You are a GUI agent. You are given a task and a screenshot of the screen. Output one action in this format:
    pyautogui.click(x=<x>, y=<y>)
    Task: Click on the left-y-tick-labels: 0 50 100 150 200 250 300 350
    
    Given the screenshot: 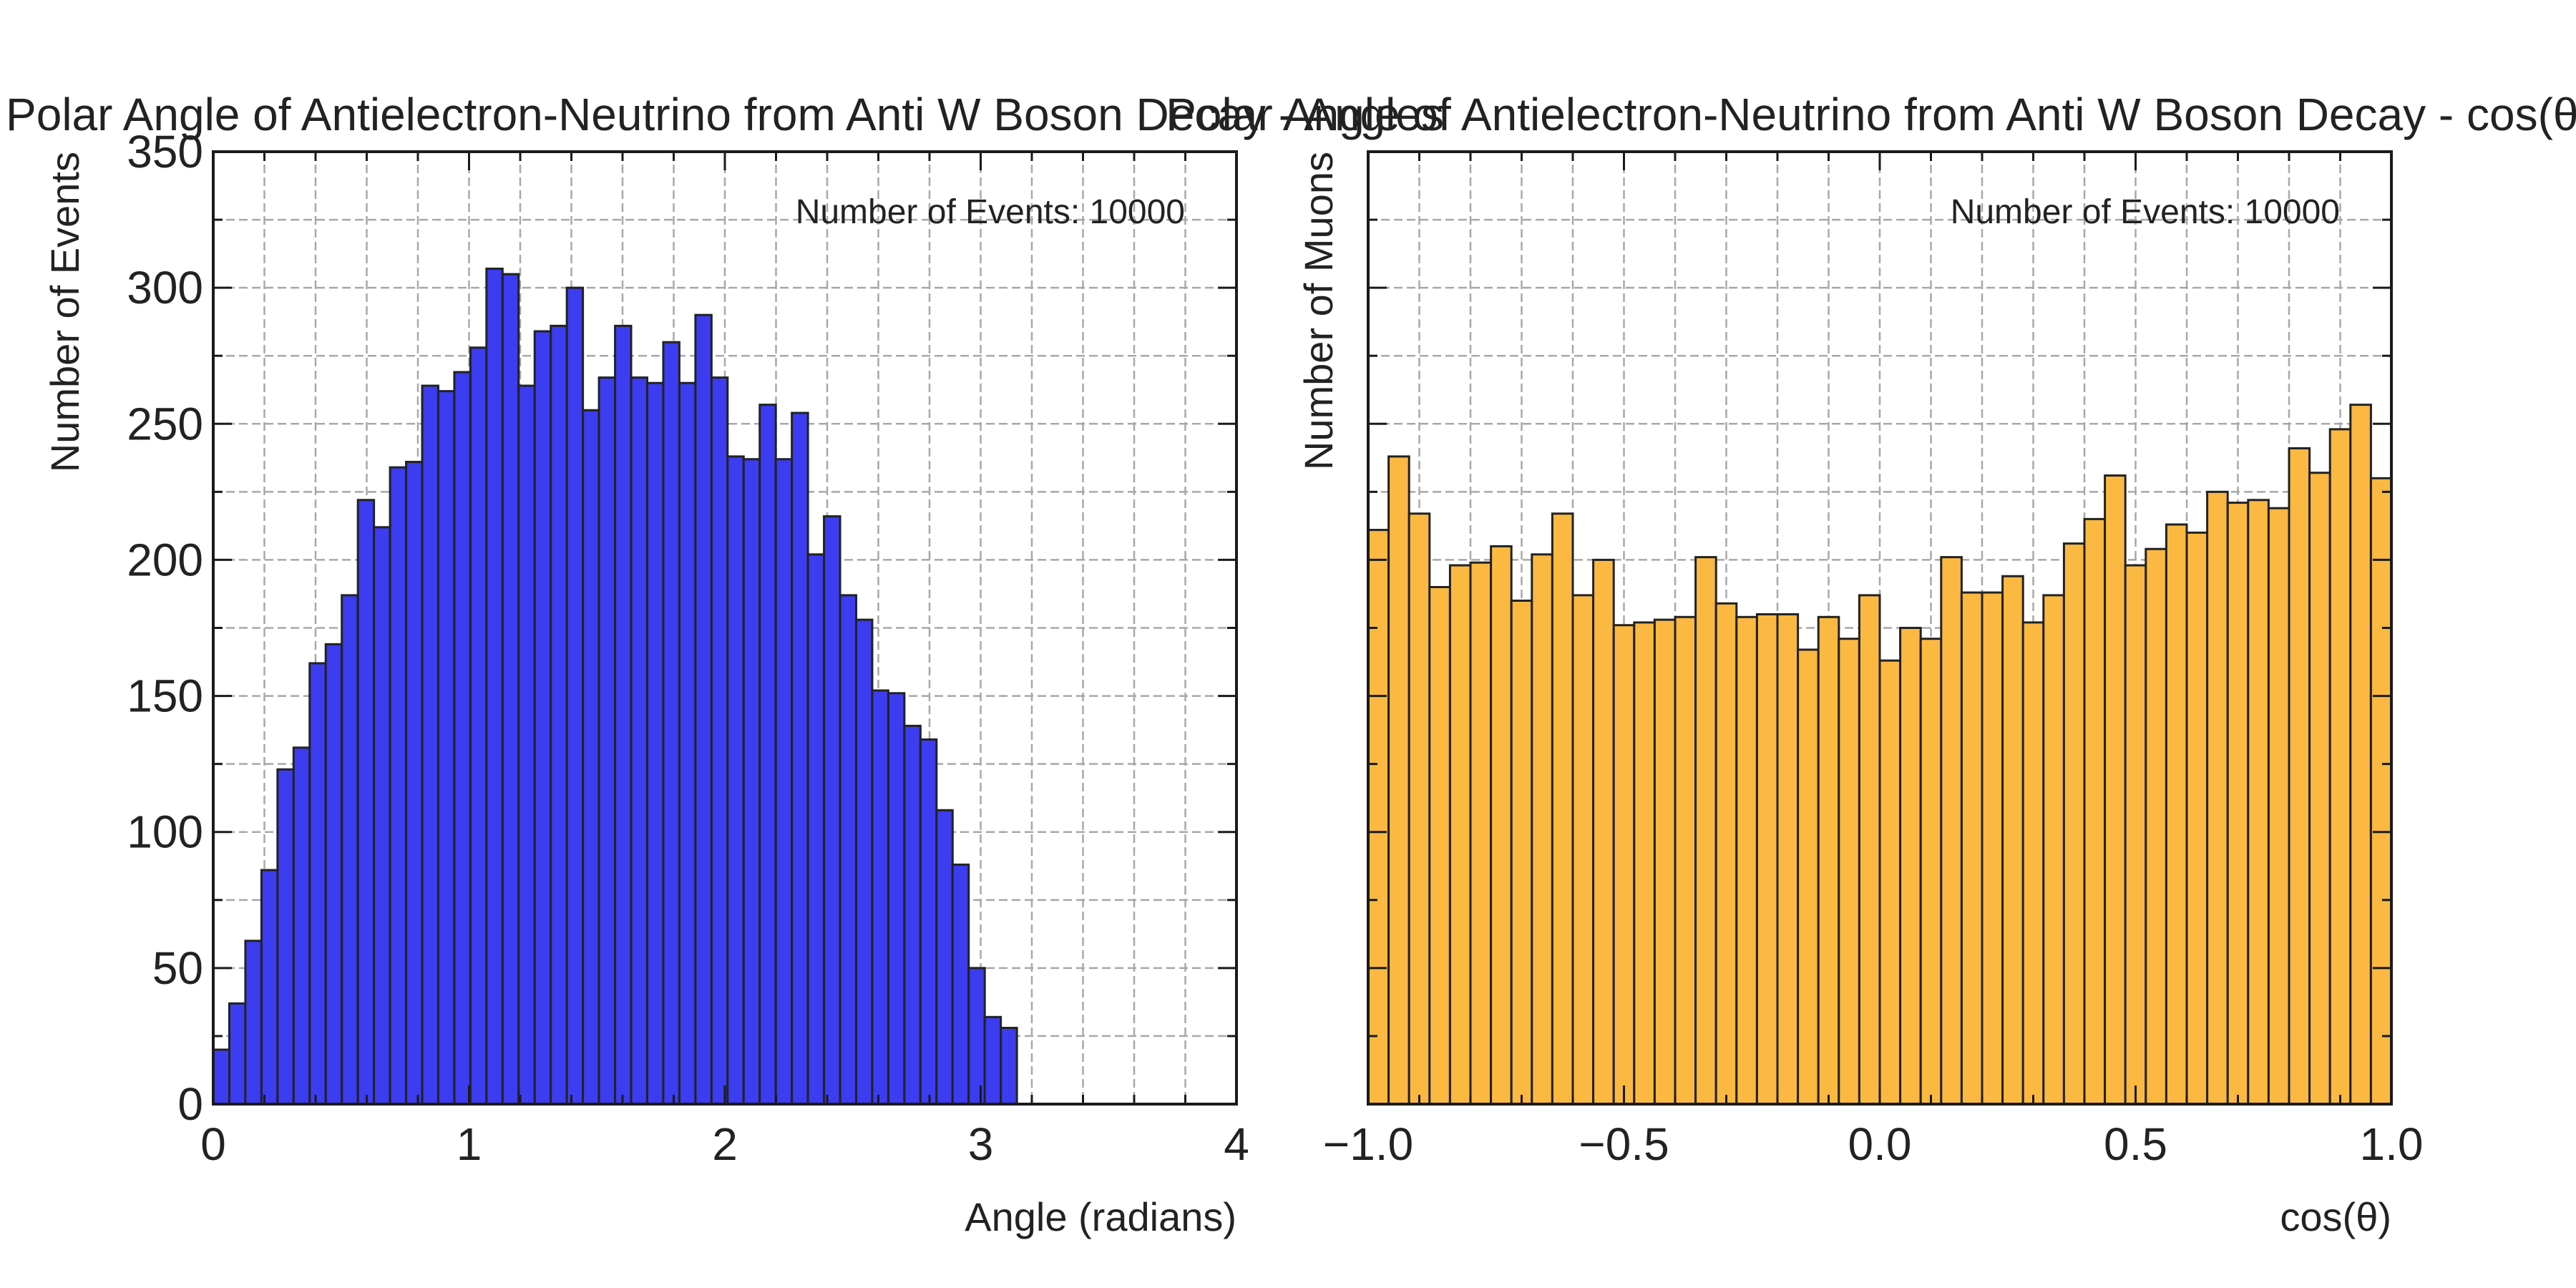 What is the action you would take?
    pyautogui.click(x=165, y=628)
    